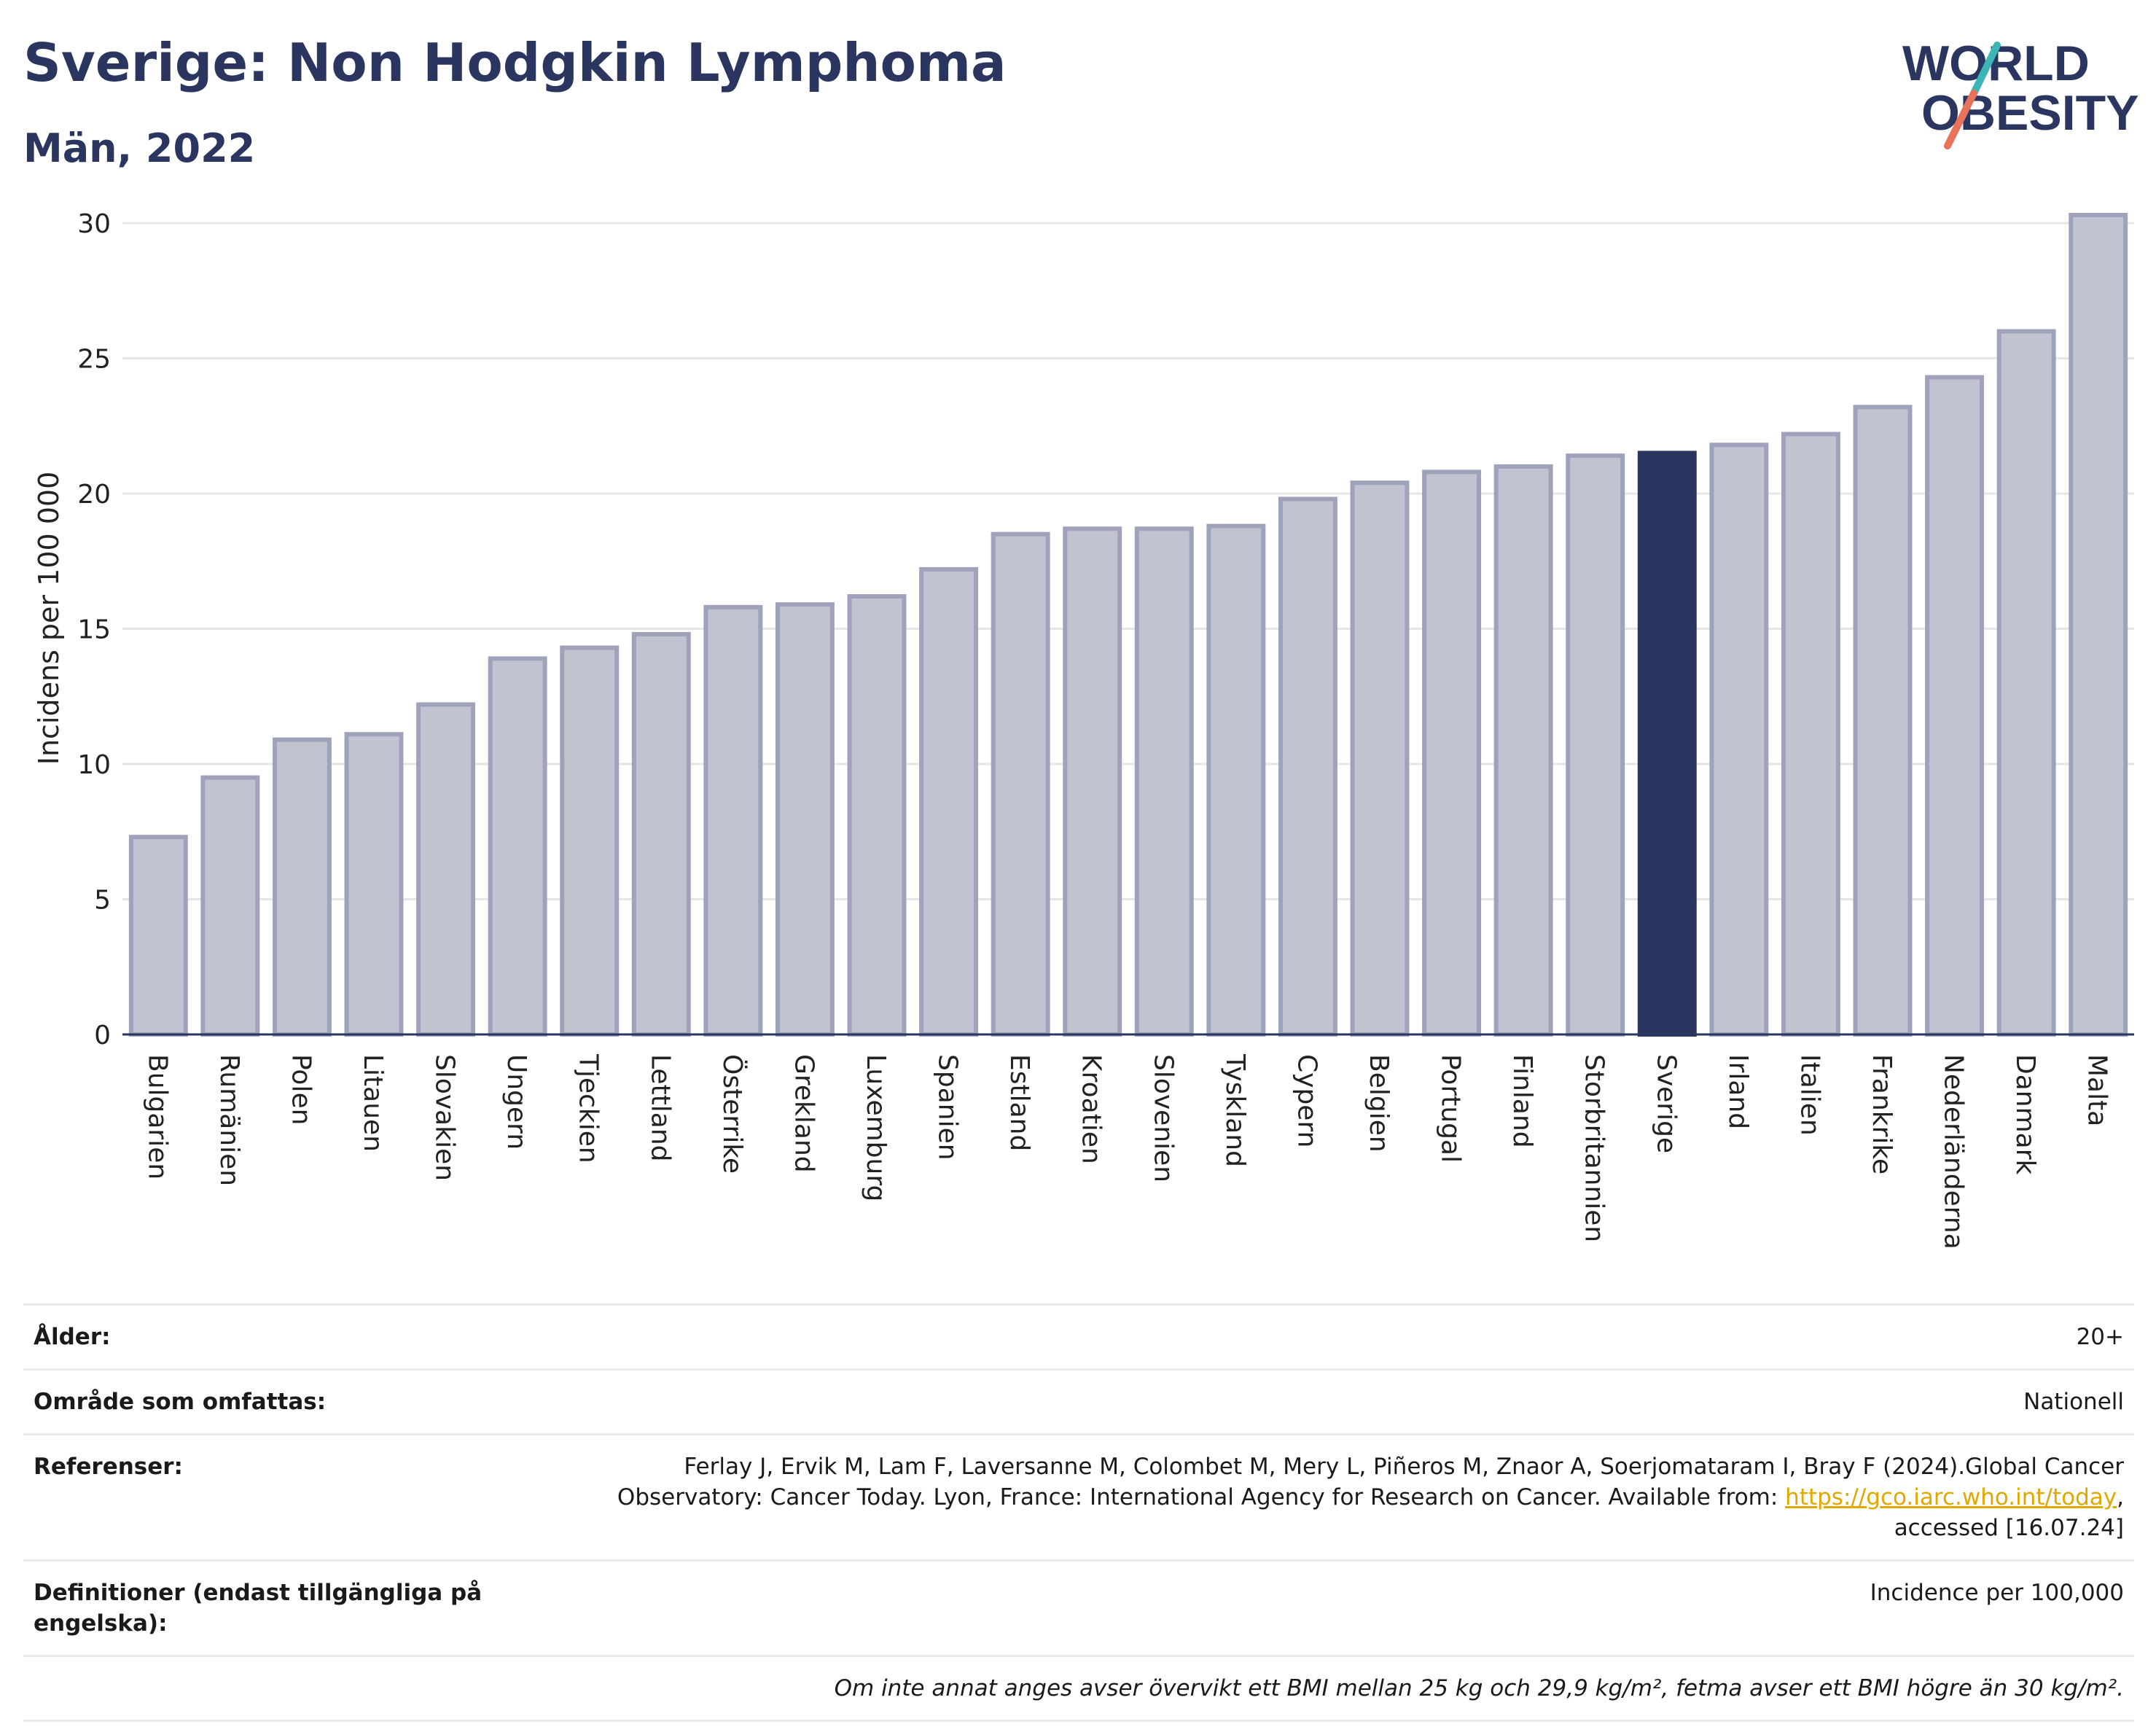 The image size is (2156, 1735). Describe the element at coordinates (102, 1035) in the screenshot. I see `y-tick-label: 0` at that location.